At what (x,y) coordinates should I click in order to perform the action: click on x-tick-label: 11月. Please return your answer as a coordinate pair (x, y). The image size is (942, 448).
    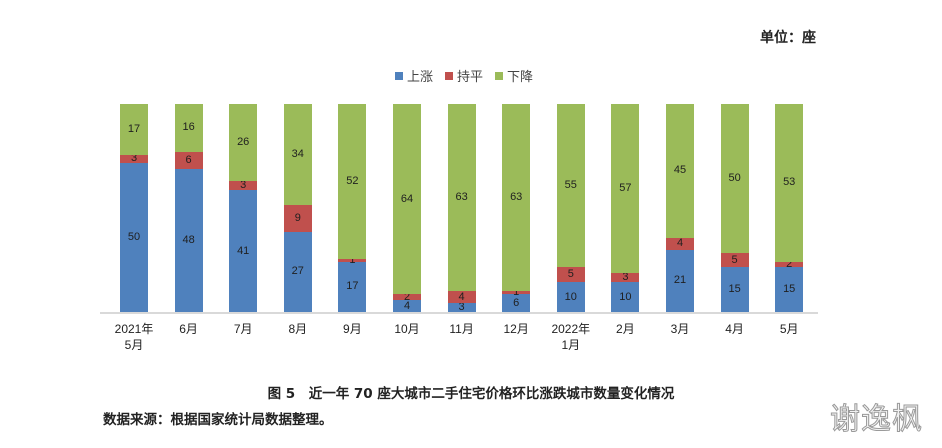
    Looking at the image, I should click on (461, 329).